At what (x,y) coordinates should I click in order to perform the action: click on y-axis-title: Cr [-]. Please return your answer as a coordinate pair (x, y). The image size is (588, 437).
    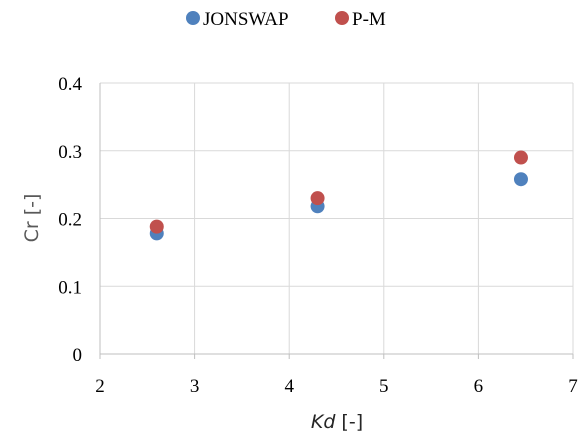
    Looking at the image, I should click on (32, 218).